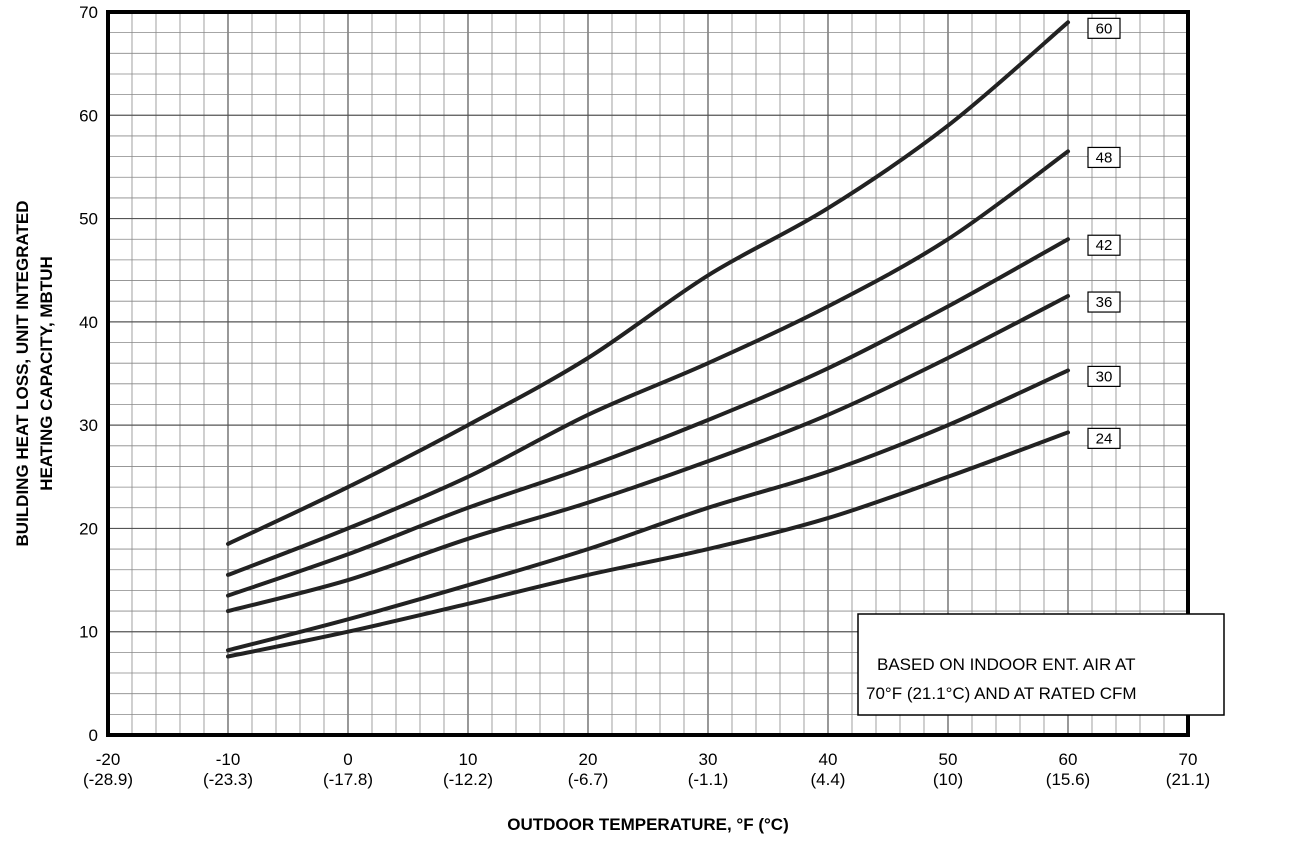  Describe the element at coordinates (88, 115) in the screenshot. I see `y-tick-label: 60` at that location.